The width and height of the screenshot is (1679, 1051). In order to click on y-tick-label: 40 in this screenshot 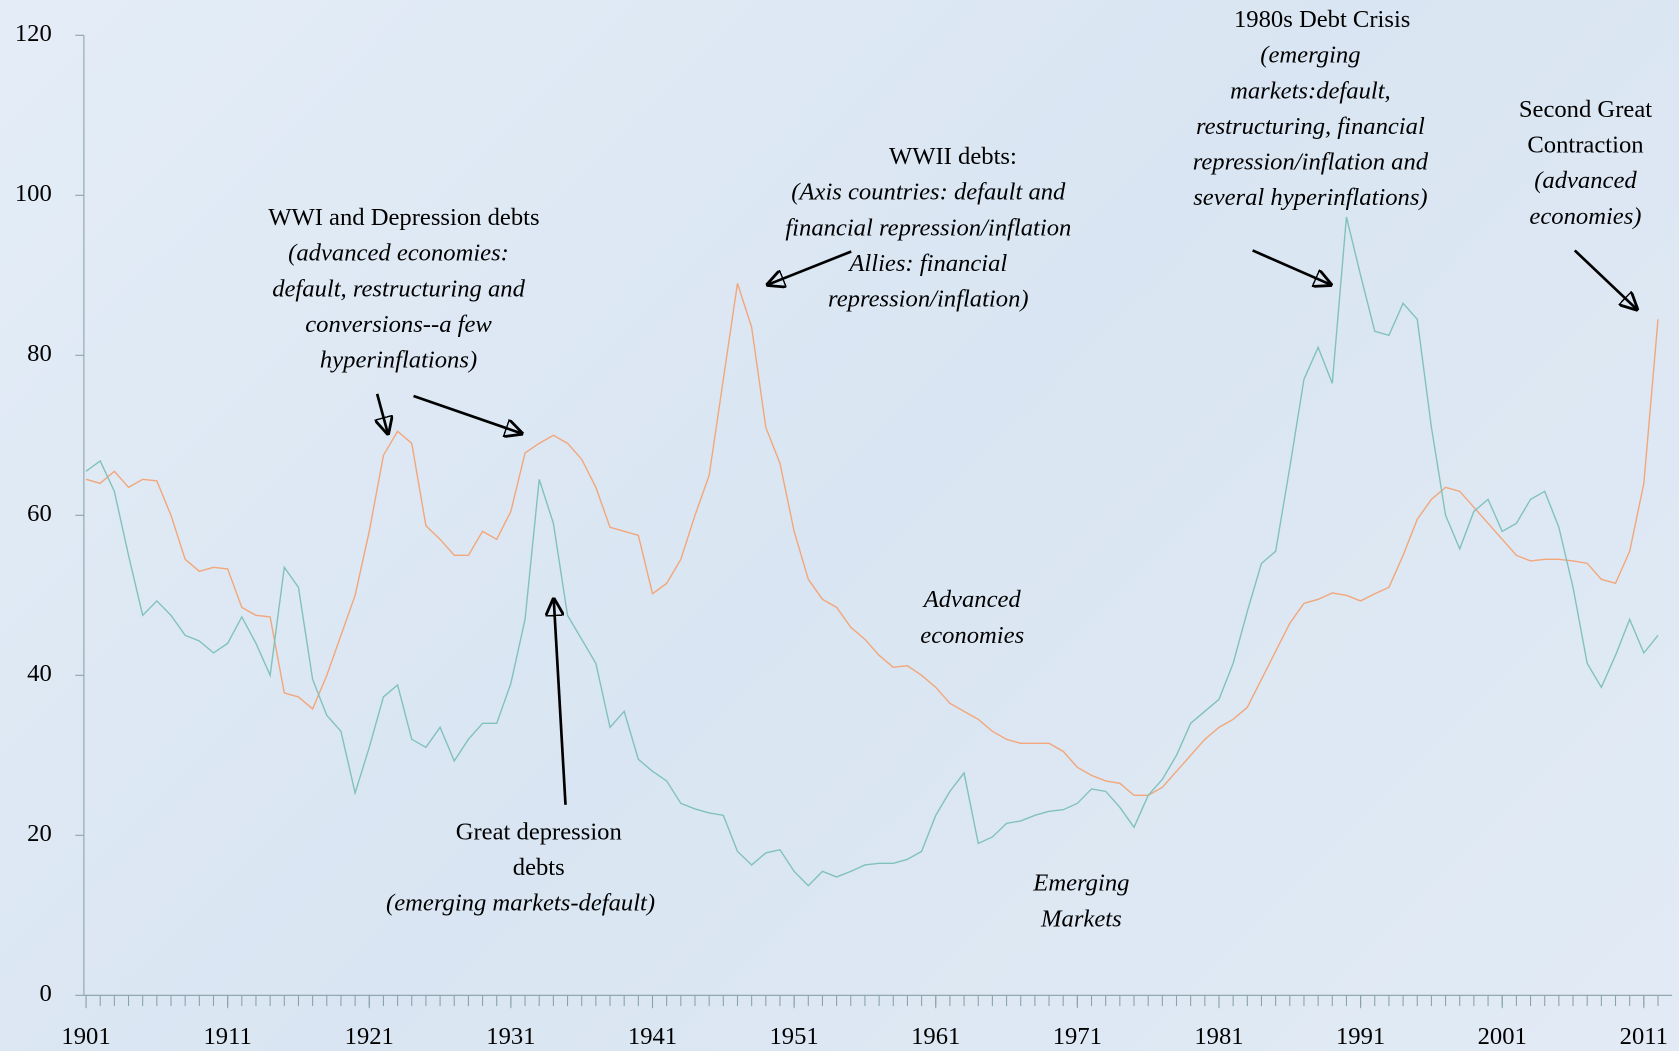, I will do `click(39, 673)`.